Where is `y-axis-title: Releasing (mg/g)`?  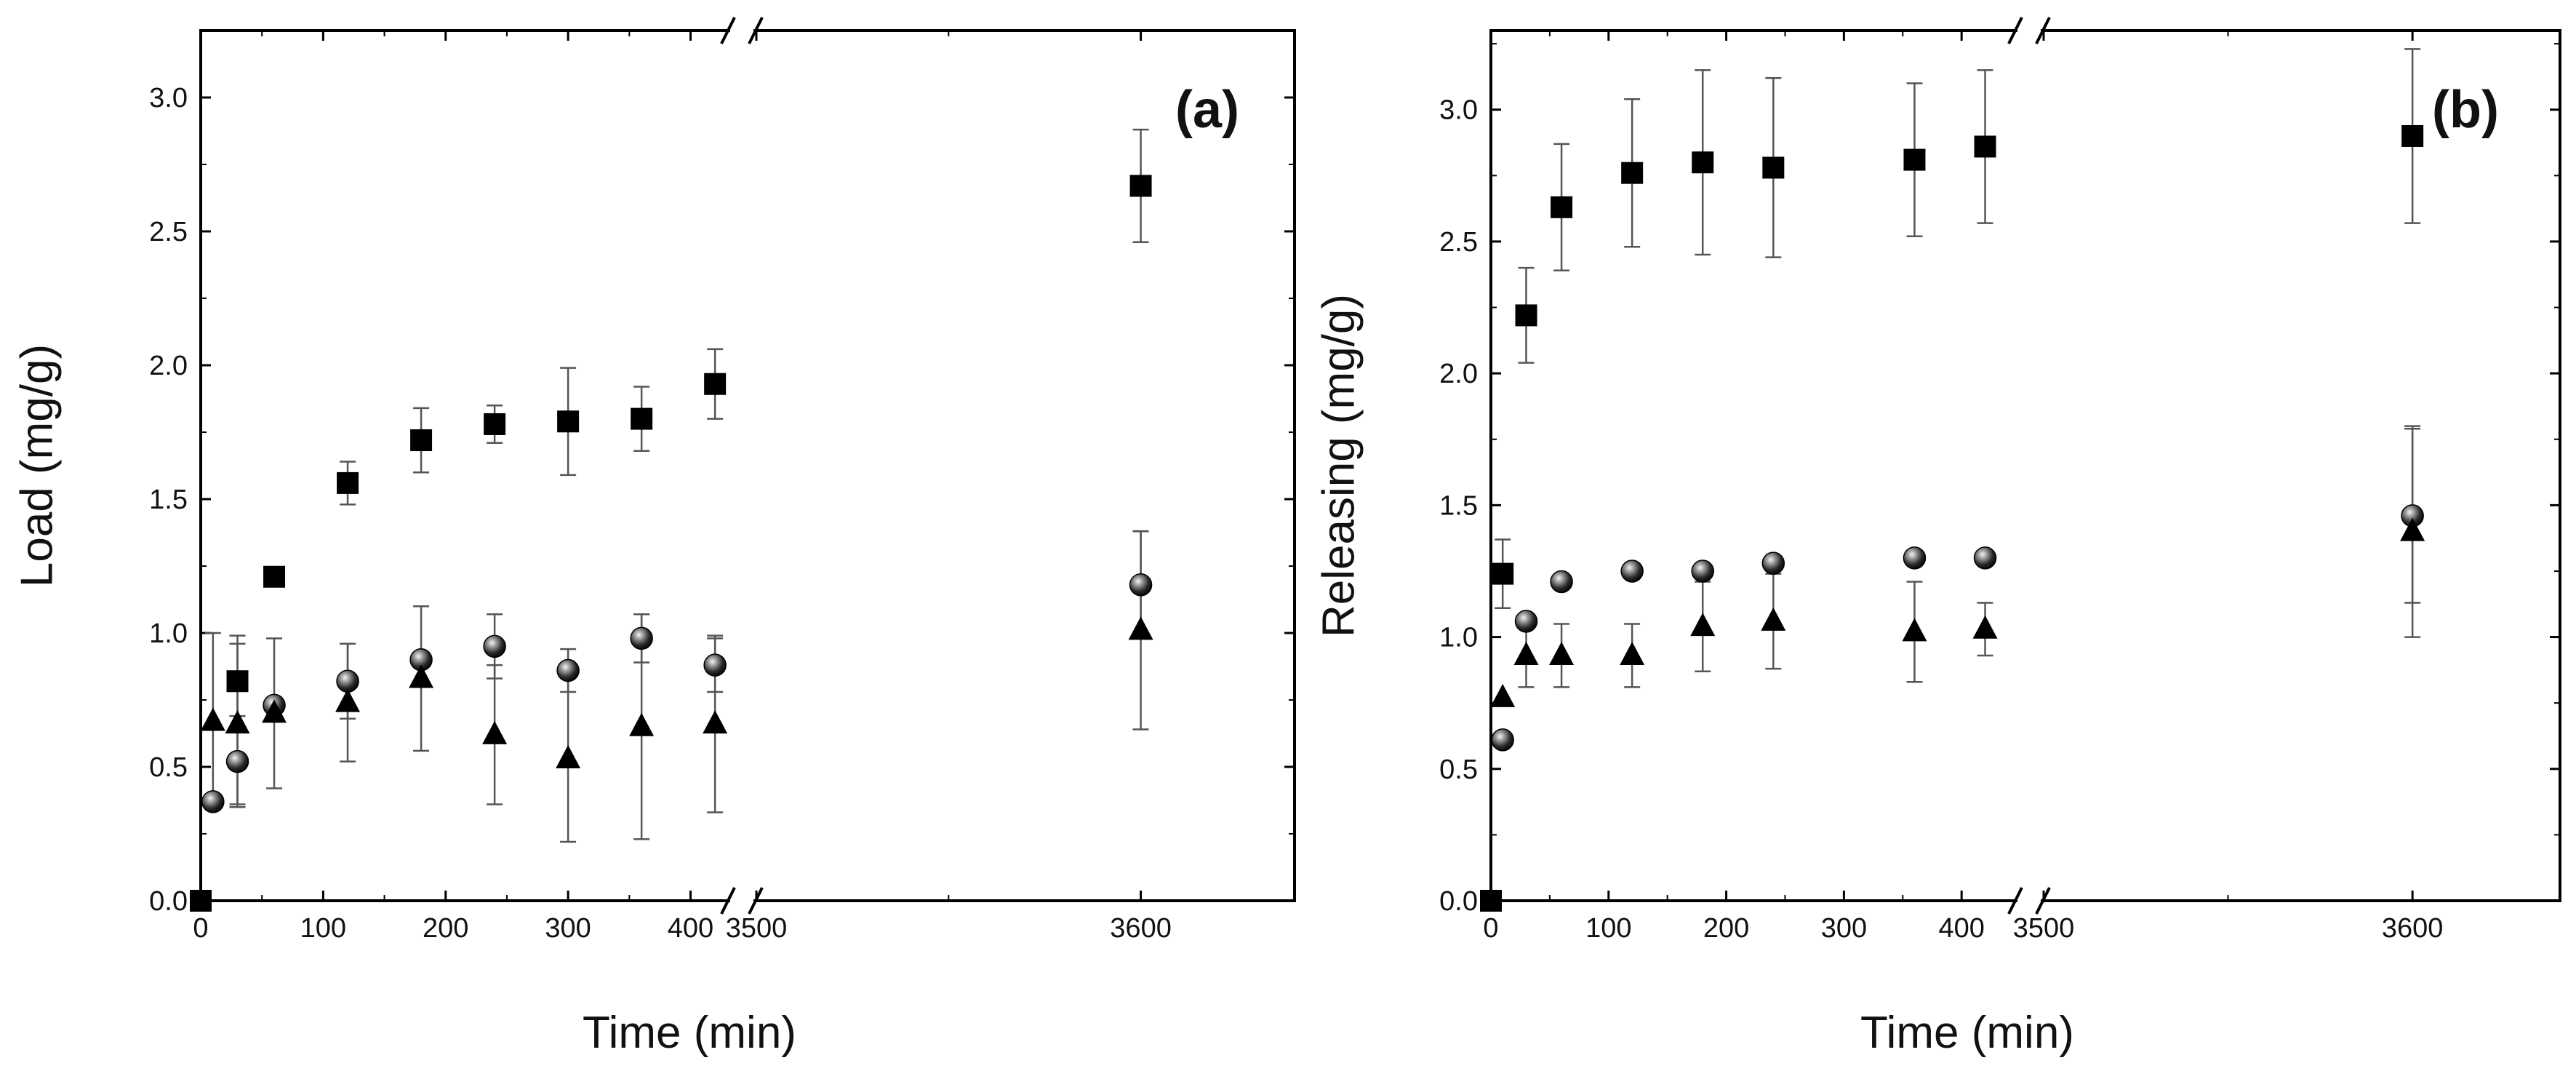
y-axis-title: Releasing (mg/g) is located at coordinates (1338, 466).